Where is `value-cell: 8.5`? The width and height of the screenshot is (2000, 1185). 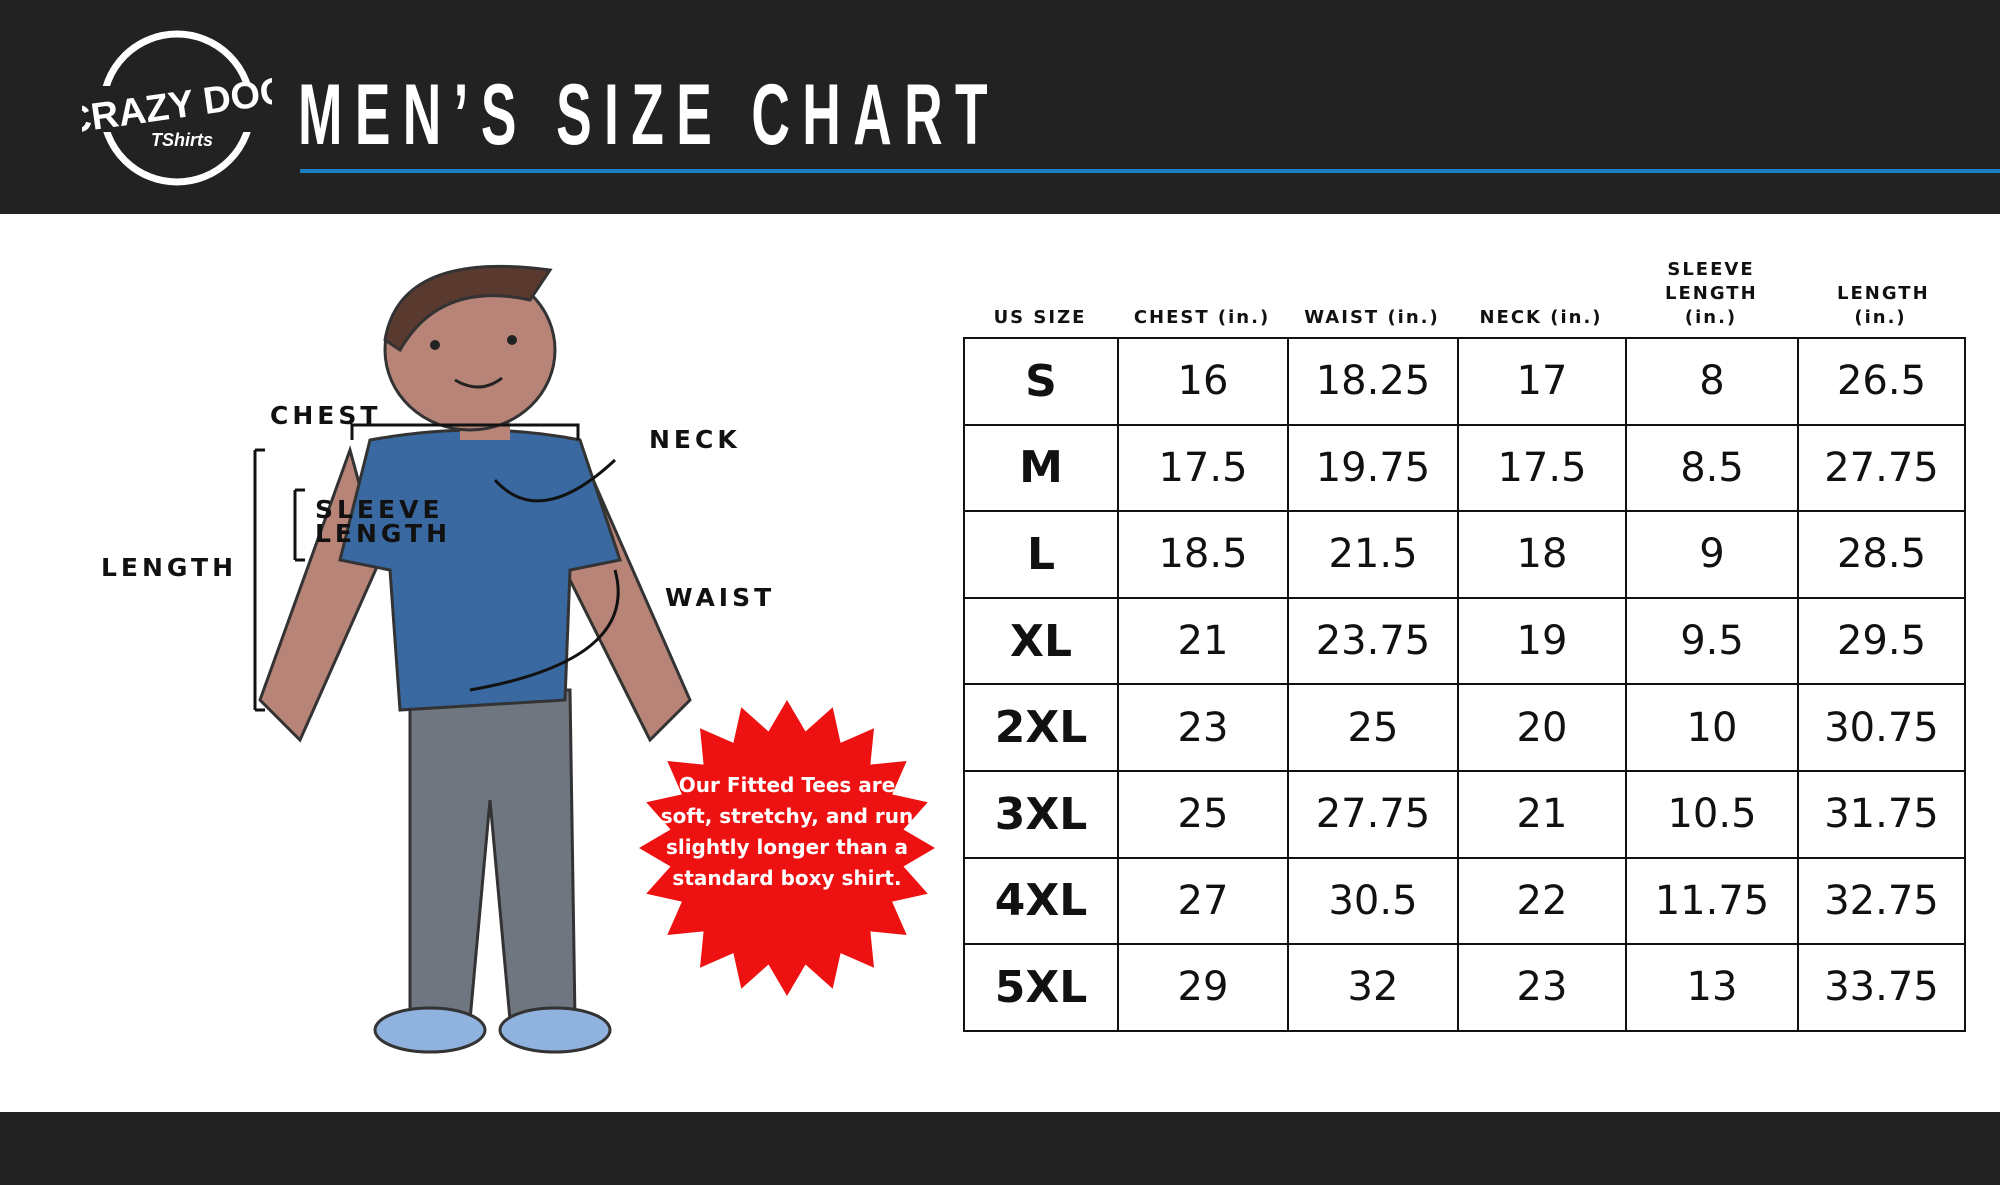 value-cell: 8.5 is located at coordinates (1712, 468).